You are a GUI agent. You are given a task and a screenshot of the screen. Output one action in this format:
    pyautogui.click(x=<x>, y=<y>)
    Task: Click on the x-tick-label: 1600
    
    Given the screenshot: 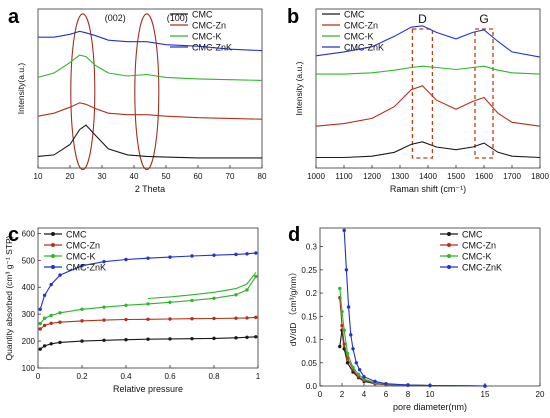 What is the action you would take?
    pyautogui.click(x=484, y=176)
    